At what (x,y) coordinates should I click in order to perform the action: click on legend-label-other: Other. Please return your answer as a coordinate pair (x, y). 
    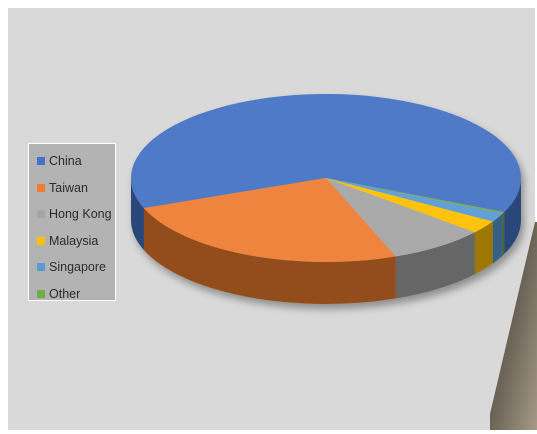
    Looking at the image, I should click on (65, 293).